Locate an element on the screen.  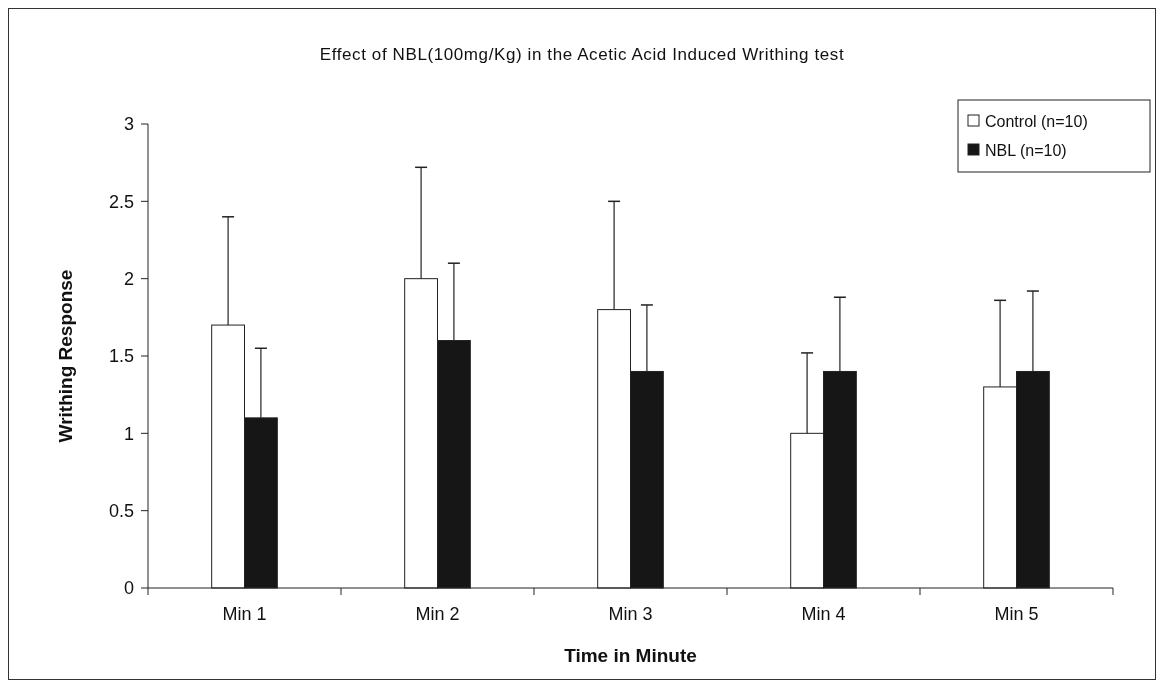
chart-title: Effect of NBL(100mg/Kg) in the Acetic Acid Induced Writhing test is located at coordinates (582, 54).